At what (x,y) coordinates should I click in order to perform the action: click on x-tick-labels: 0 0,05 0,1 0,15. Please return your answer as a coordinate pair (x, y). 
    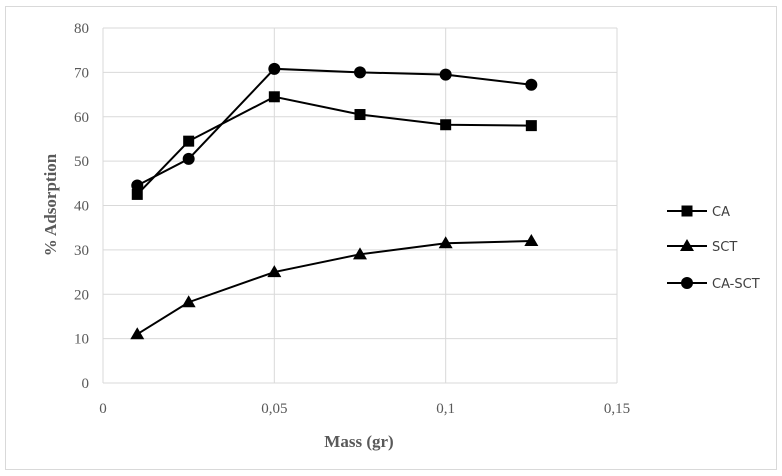
    Looking at the image, I should click on (364, 409).